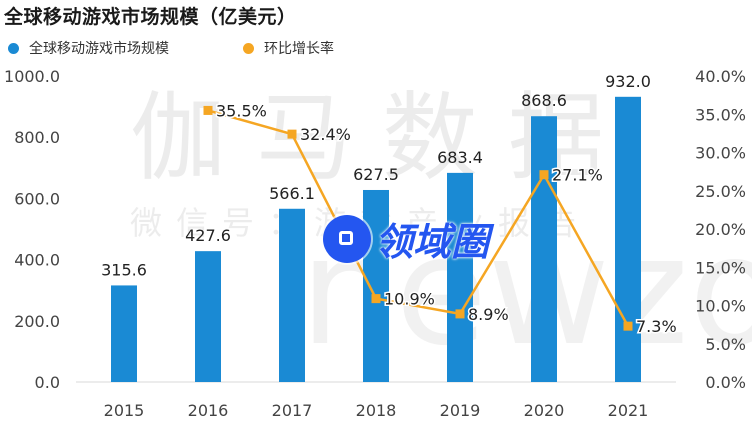 Image resolution: width=752 pixels, height=426 pixels. I want to click on bar-data-label: 315.6, so click(124, 269).